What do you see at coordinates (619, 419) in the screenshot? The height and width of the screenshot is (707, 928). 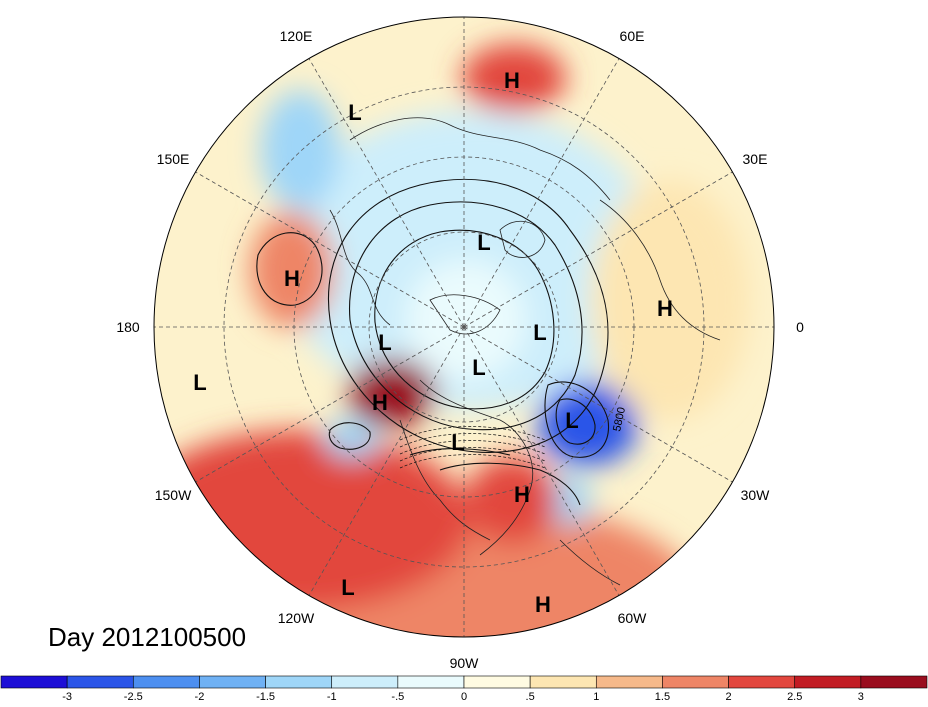 I see `contour-value-label: 5800` at bounding box center [619, 419].